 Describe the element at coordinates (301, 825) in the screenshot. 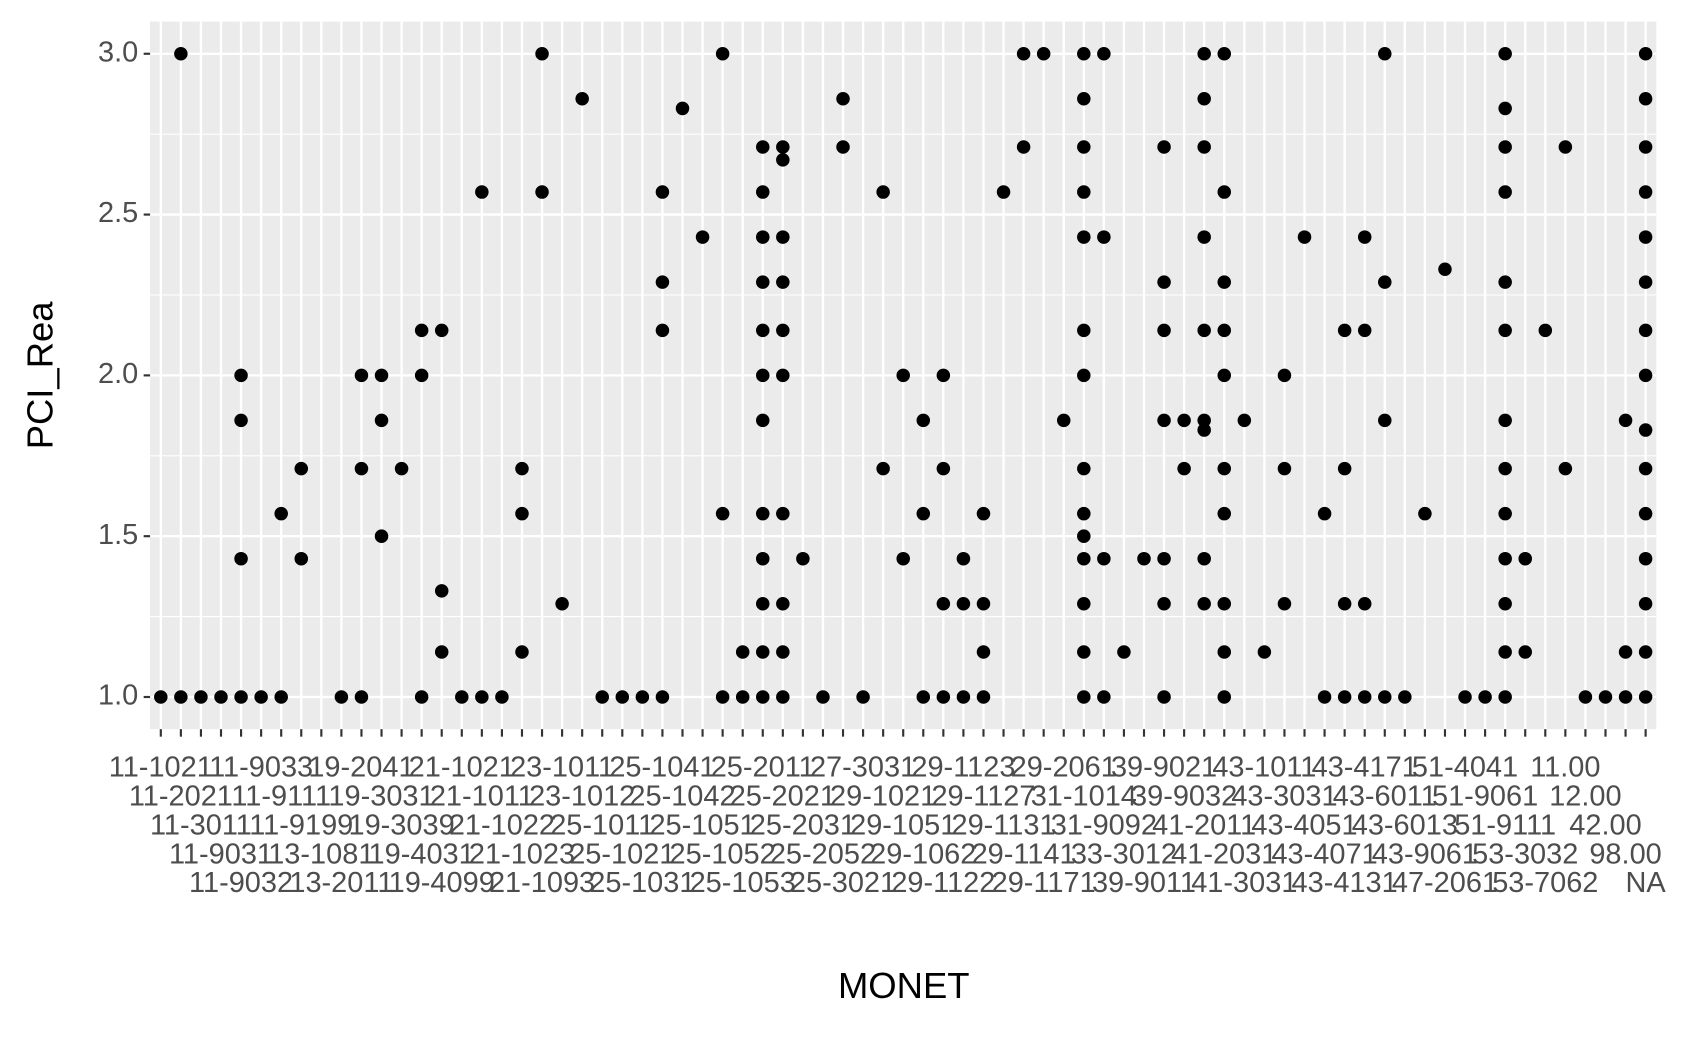

I see `x-tick-label: 11-9199` at that location.